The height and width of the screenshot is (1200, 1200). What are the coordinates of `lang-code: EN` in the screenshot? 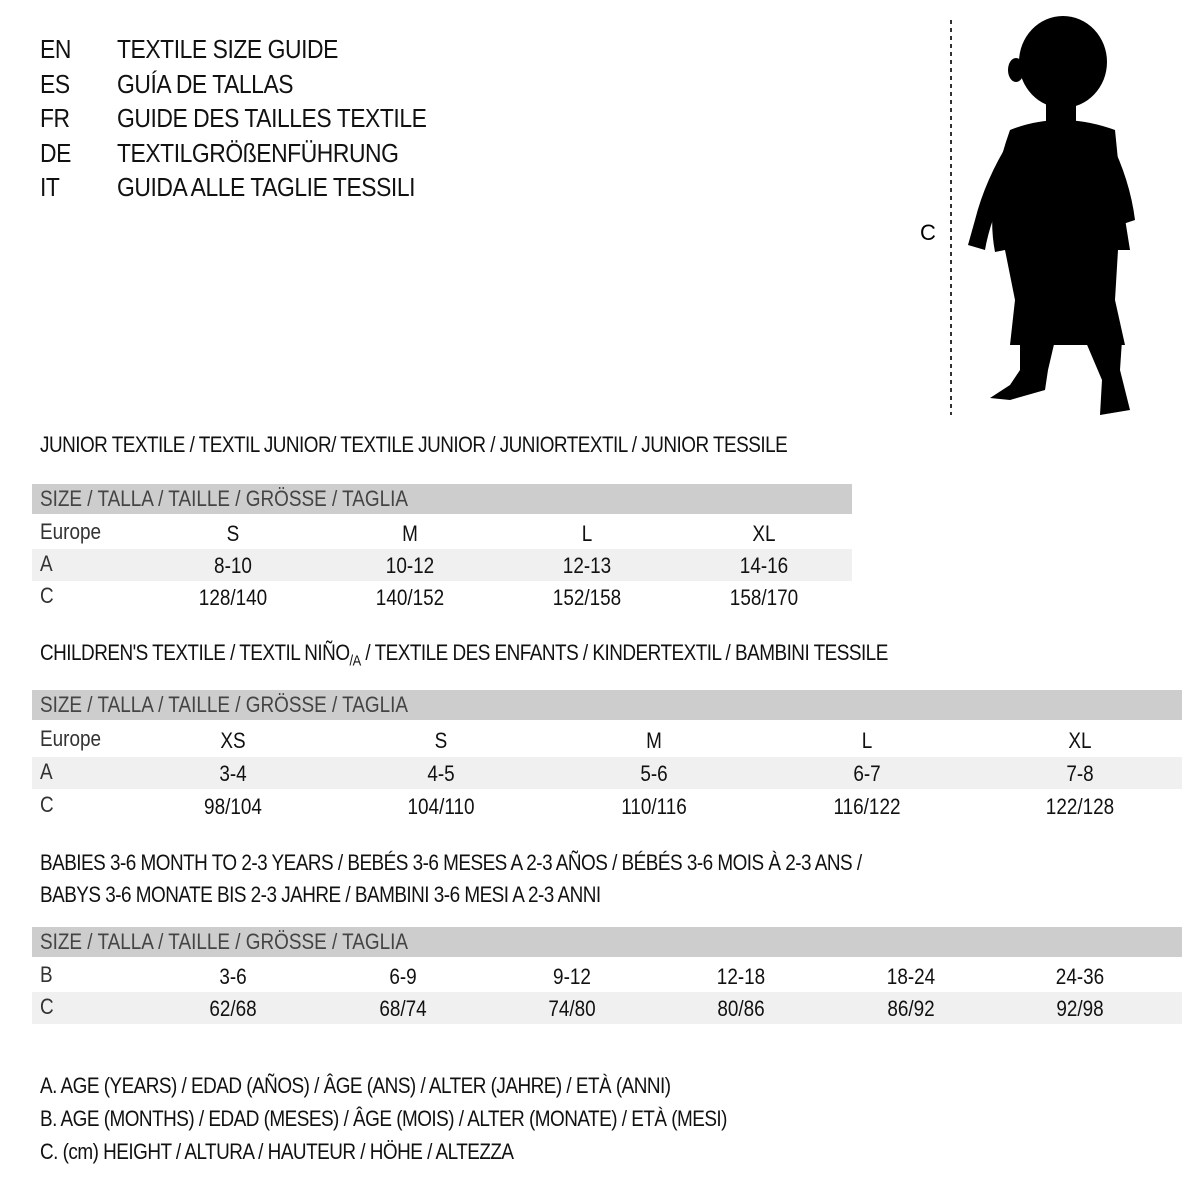 It's located at (55, 49).